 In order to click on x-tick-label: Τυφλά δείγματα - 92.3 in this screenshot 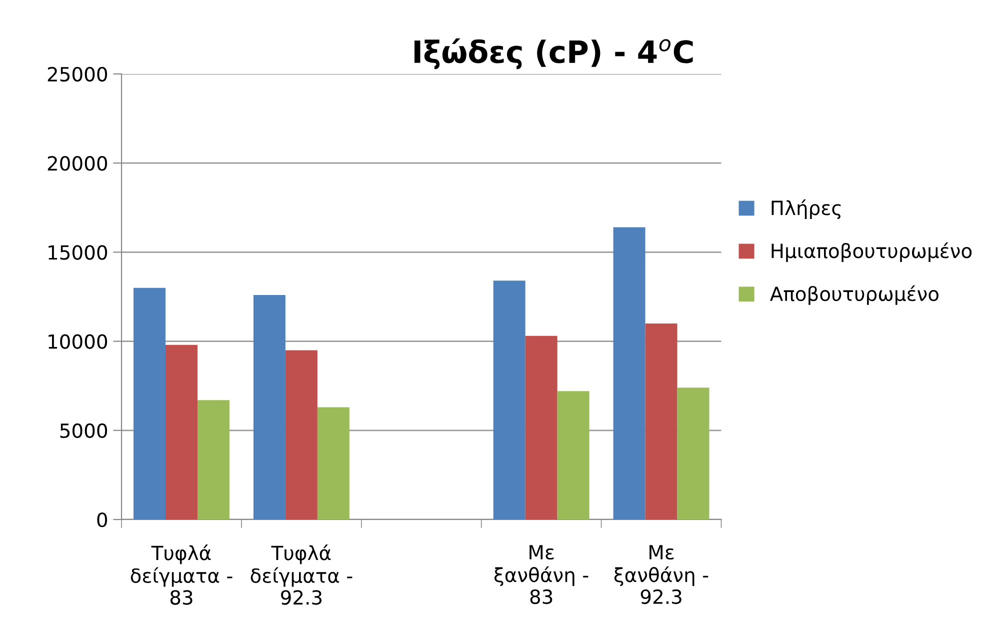, I will do `click(301, 574)`.